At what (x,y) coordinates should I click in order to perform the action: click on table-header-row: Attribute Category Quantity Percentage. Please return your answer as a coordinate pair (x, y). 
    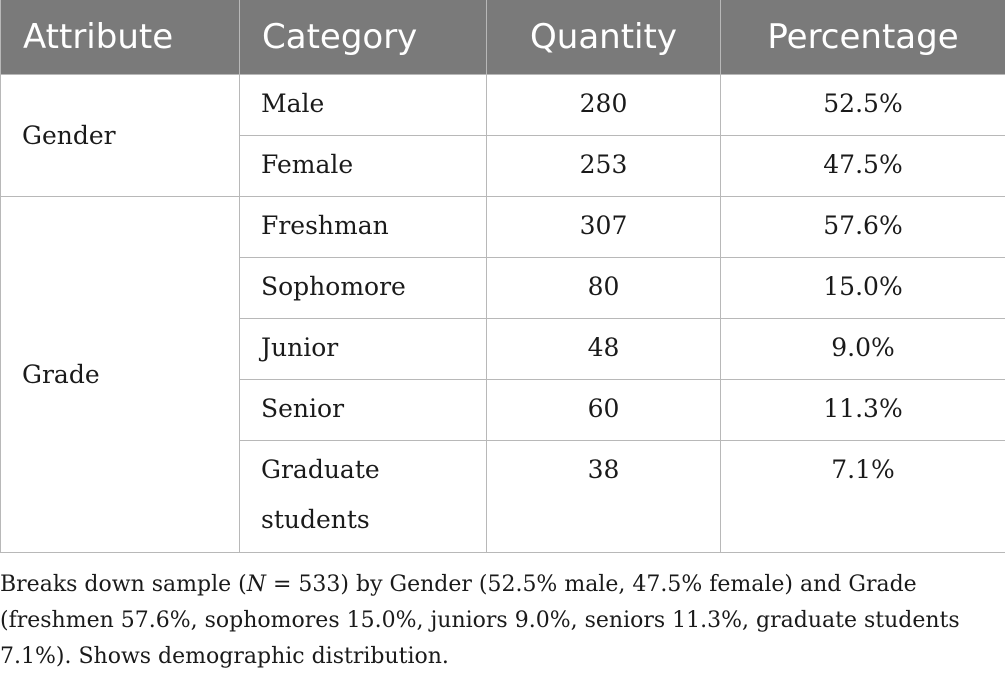
    Looking at the image, I should click on (502, 37).